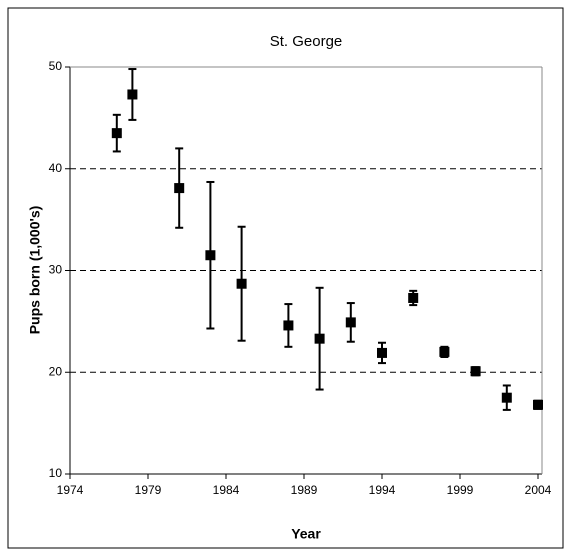 The height and width of the screenshot is (557, 573). I want to click on x-tick-label: 1979, so click(148, 490).